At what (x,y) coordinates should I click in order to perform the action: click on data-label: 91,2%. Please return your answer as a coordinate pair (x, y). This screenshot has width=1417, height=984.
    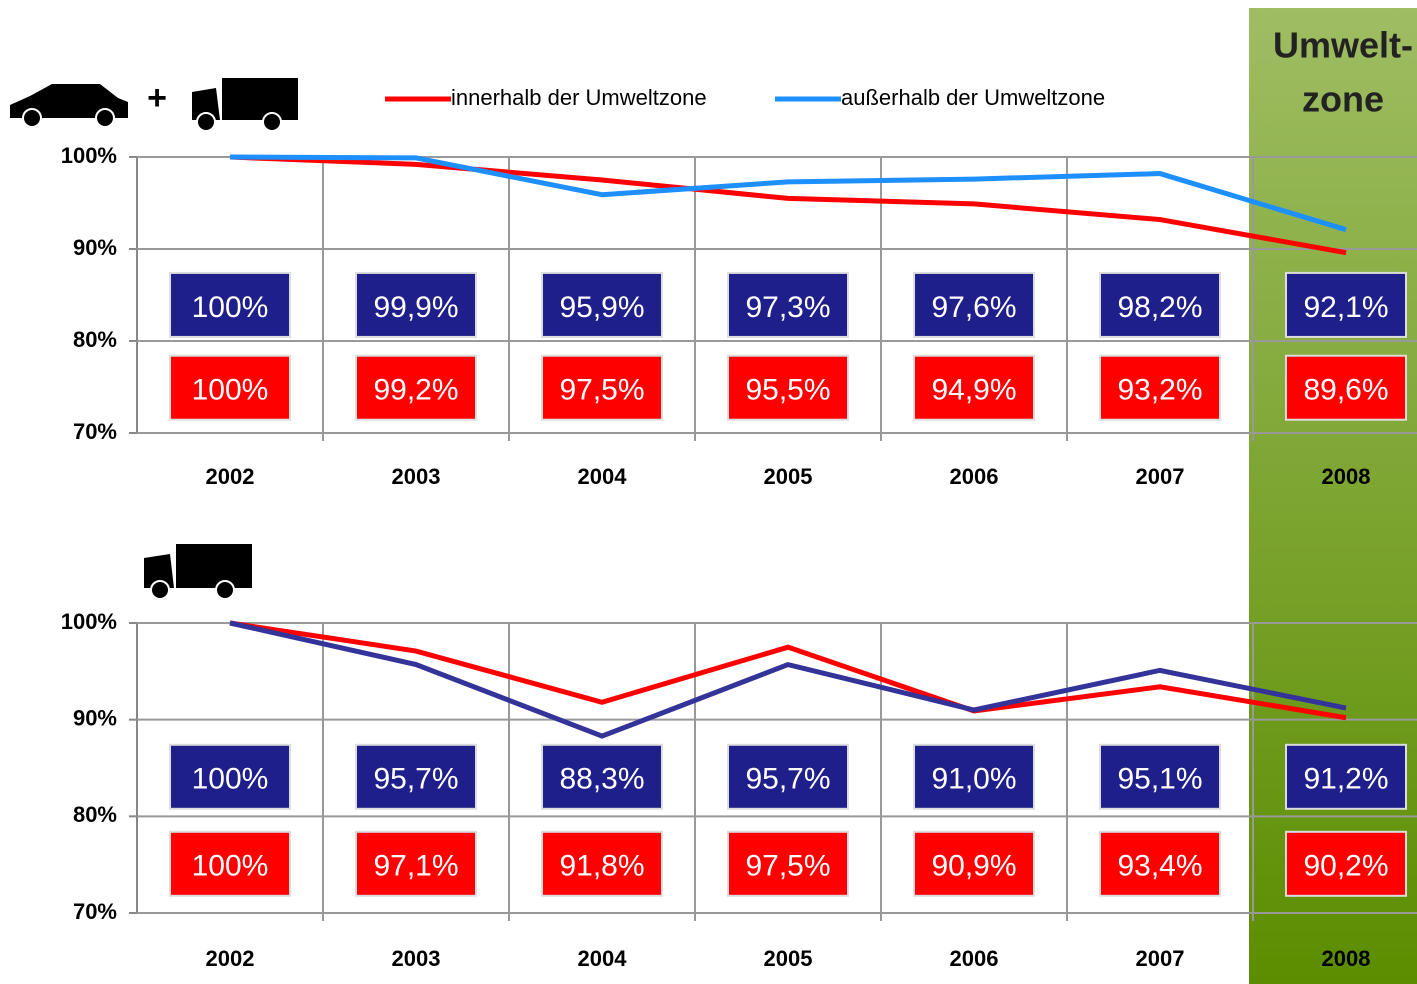
    Looking at the image, I should click on (1345, 779).